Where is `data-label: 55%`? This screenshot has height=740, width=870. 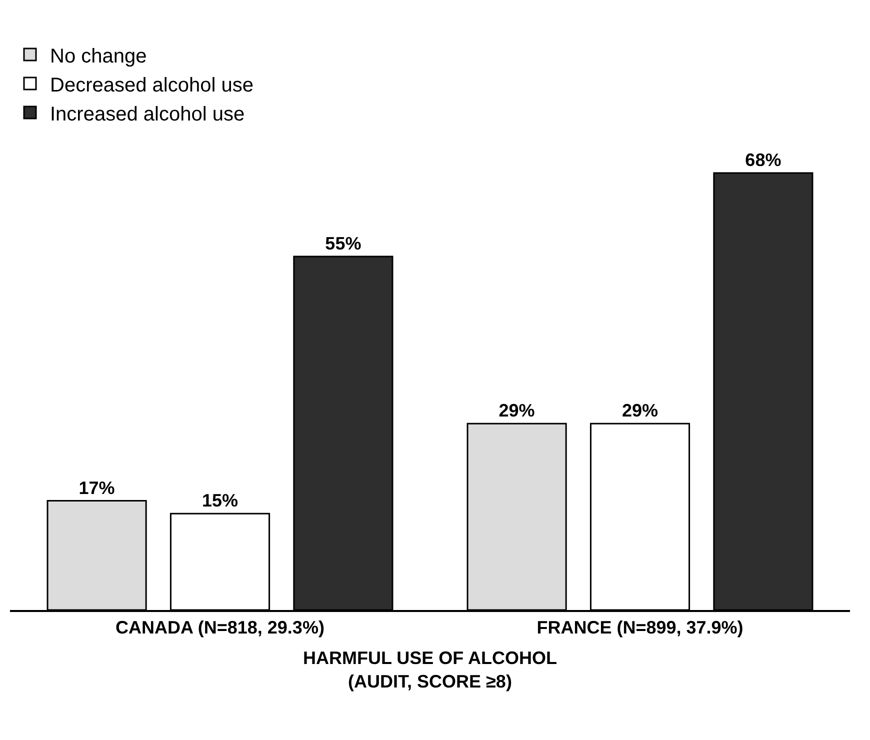 data-label: 55% is located at coordinates (343, 244).